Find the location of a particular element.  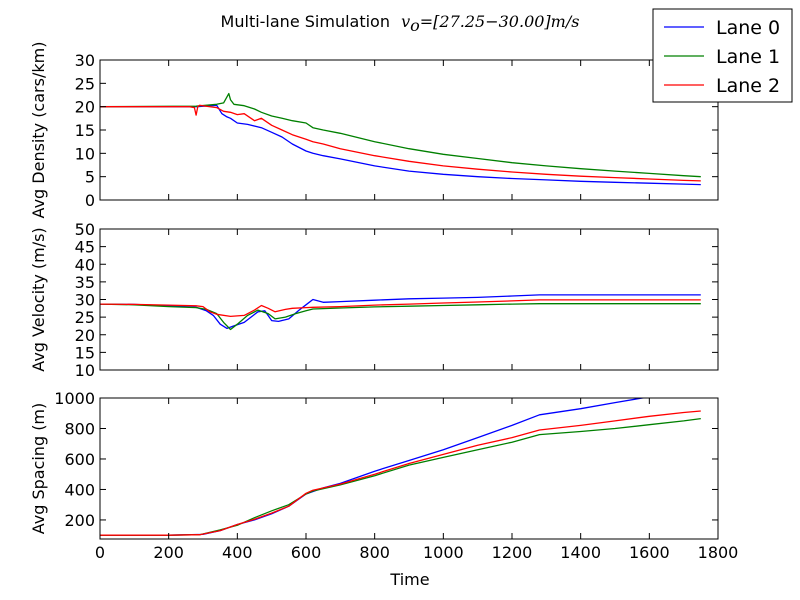

x-tick-label: 1800 is located at coordinates (718, 552).